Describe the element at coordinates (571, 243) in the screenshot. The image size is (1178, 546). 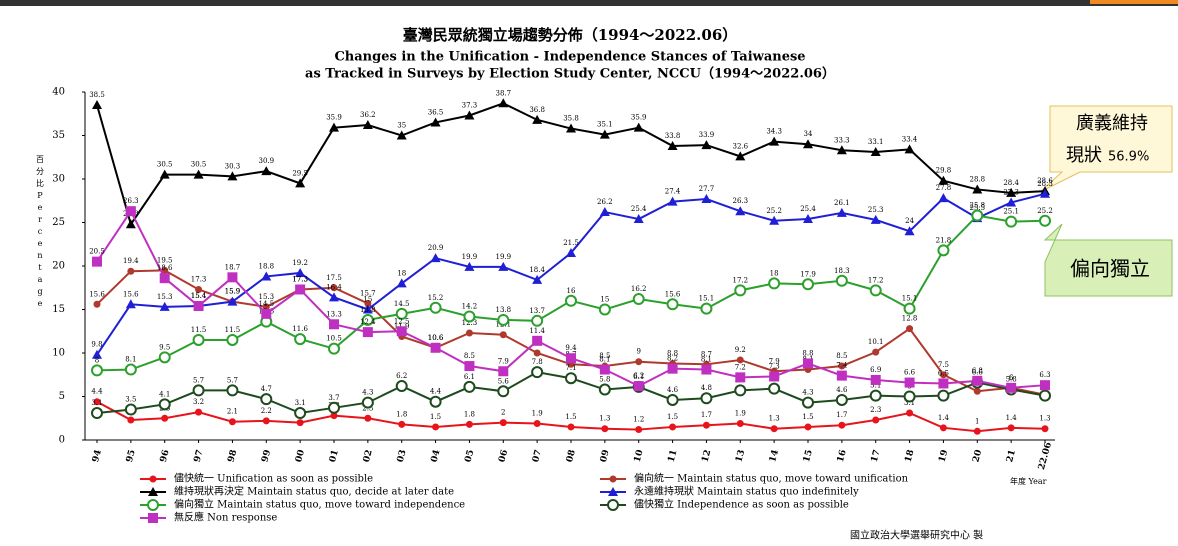
I see `data-label: 21.5` at that location.